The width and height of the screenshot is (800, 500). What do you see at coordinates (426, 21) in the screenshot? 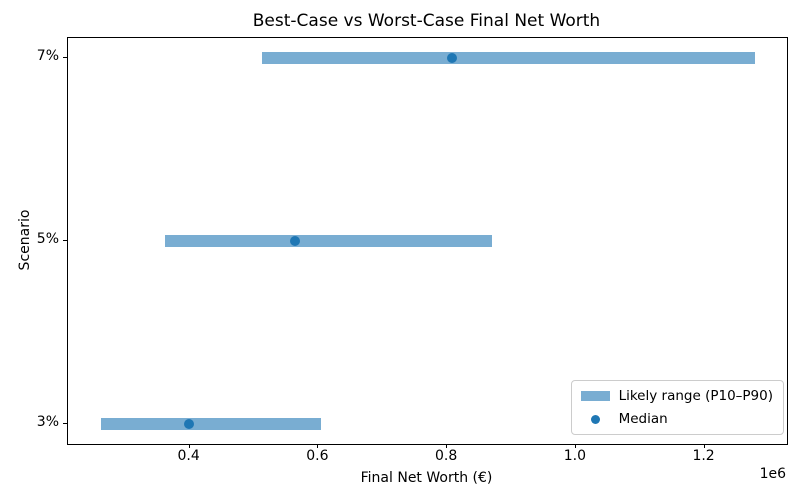
I see `chart-title: Best-Case vs Worst-Case Final Net Worth` at bounding box center [426, 21].